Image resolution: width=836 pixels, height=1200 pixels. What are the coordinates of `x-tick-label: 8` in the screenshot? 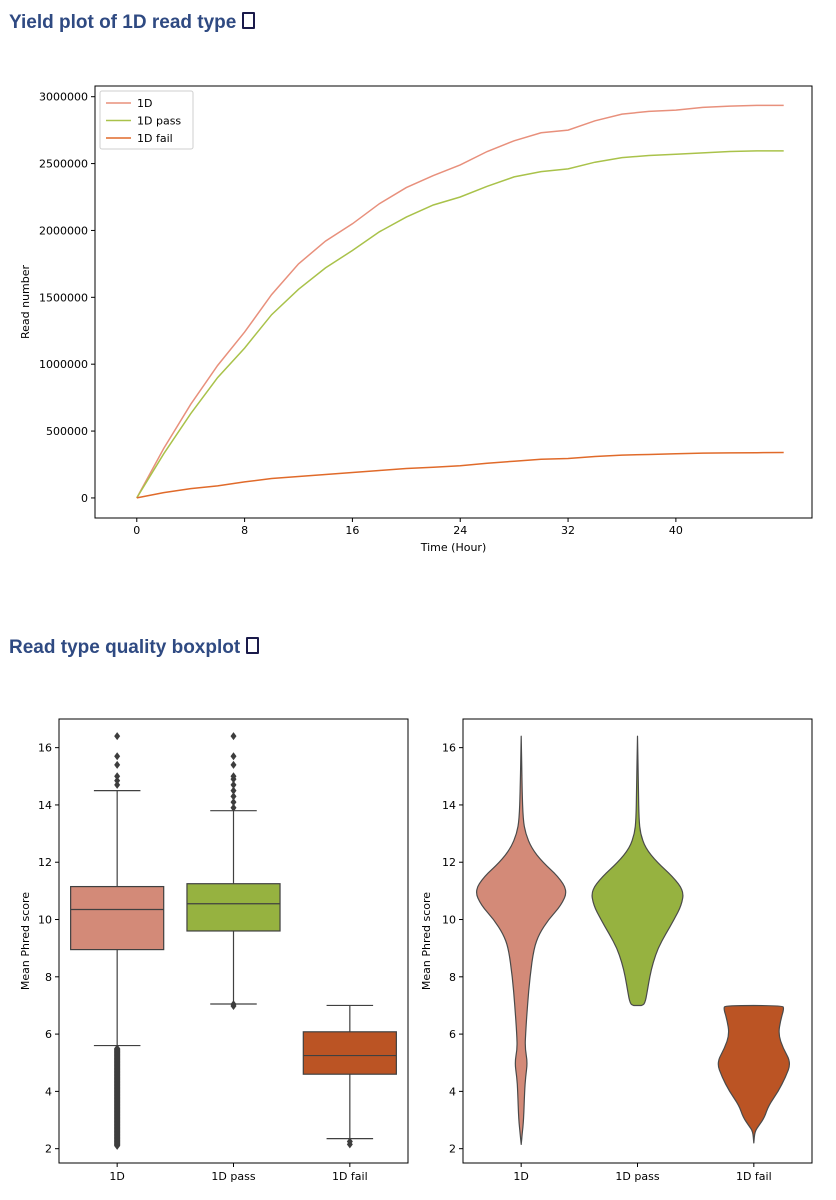 It's located at (244, 530).